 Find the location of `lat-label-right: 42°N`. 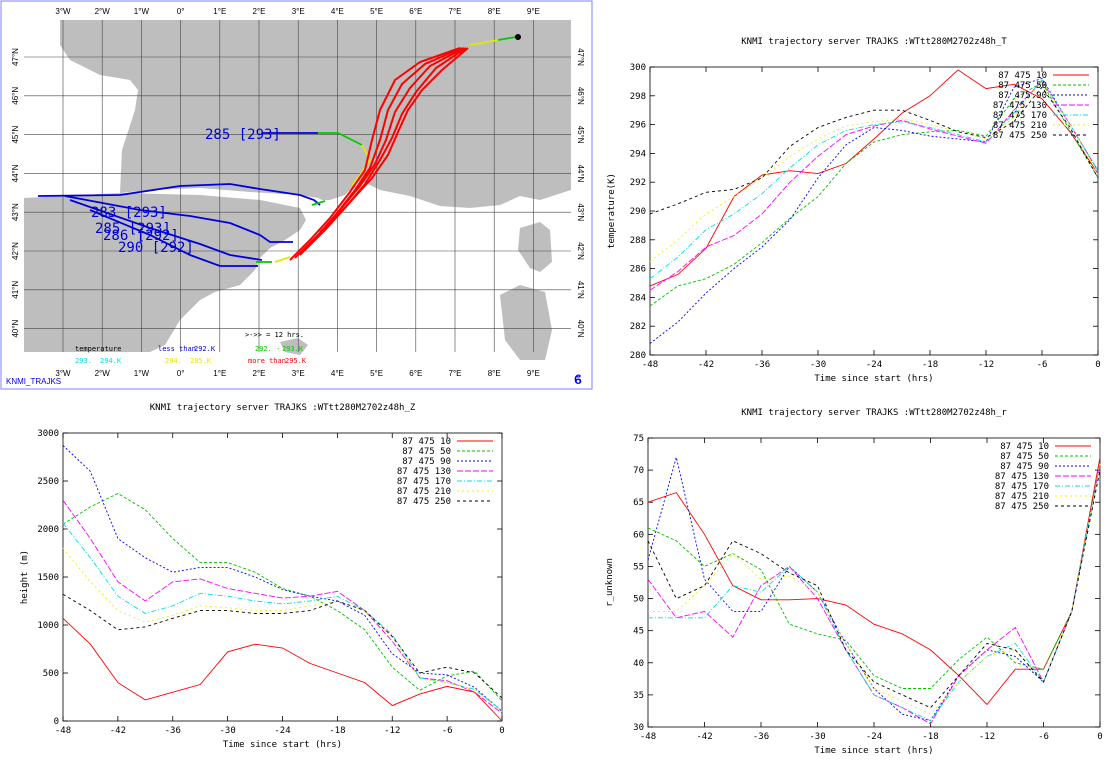

lat-label-right: 42°N is located at coordinates (580, 251).